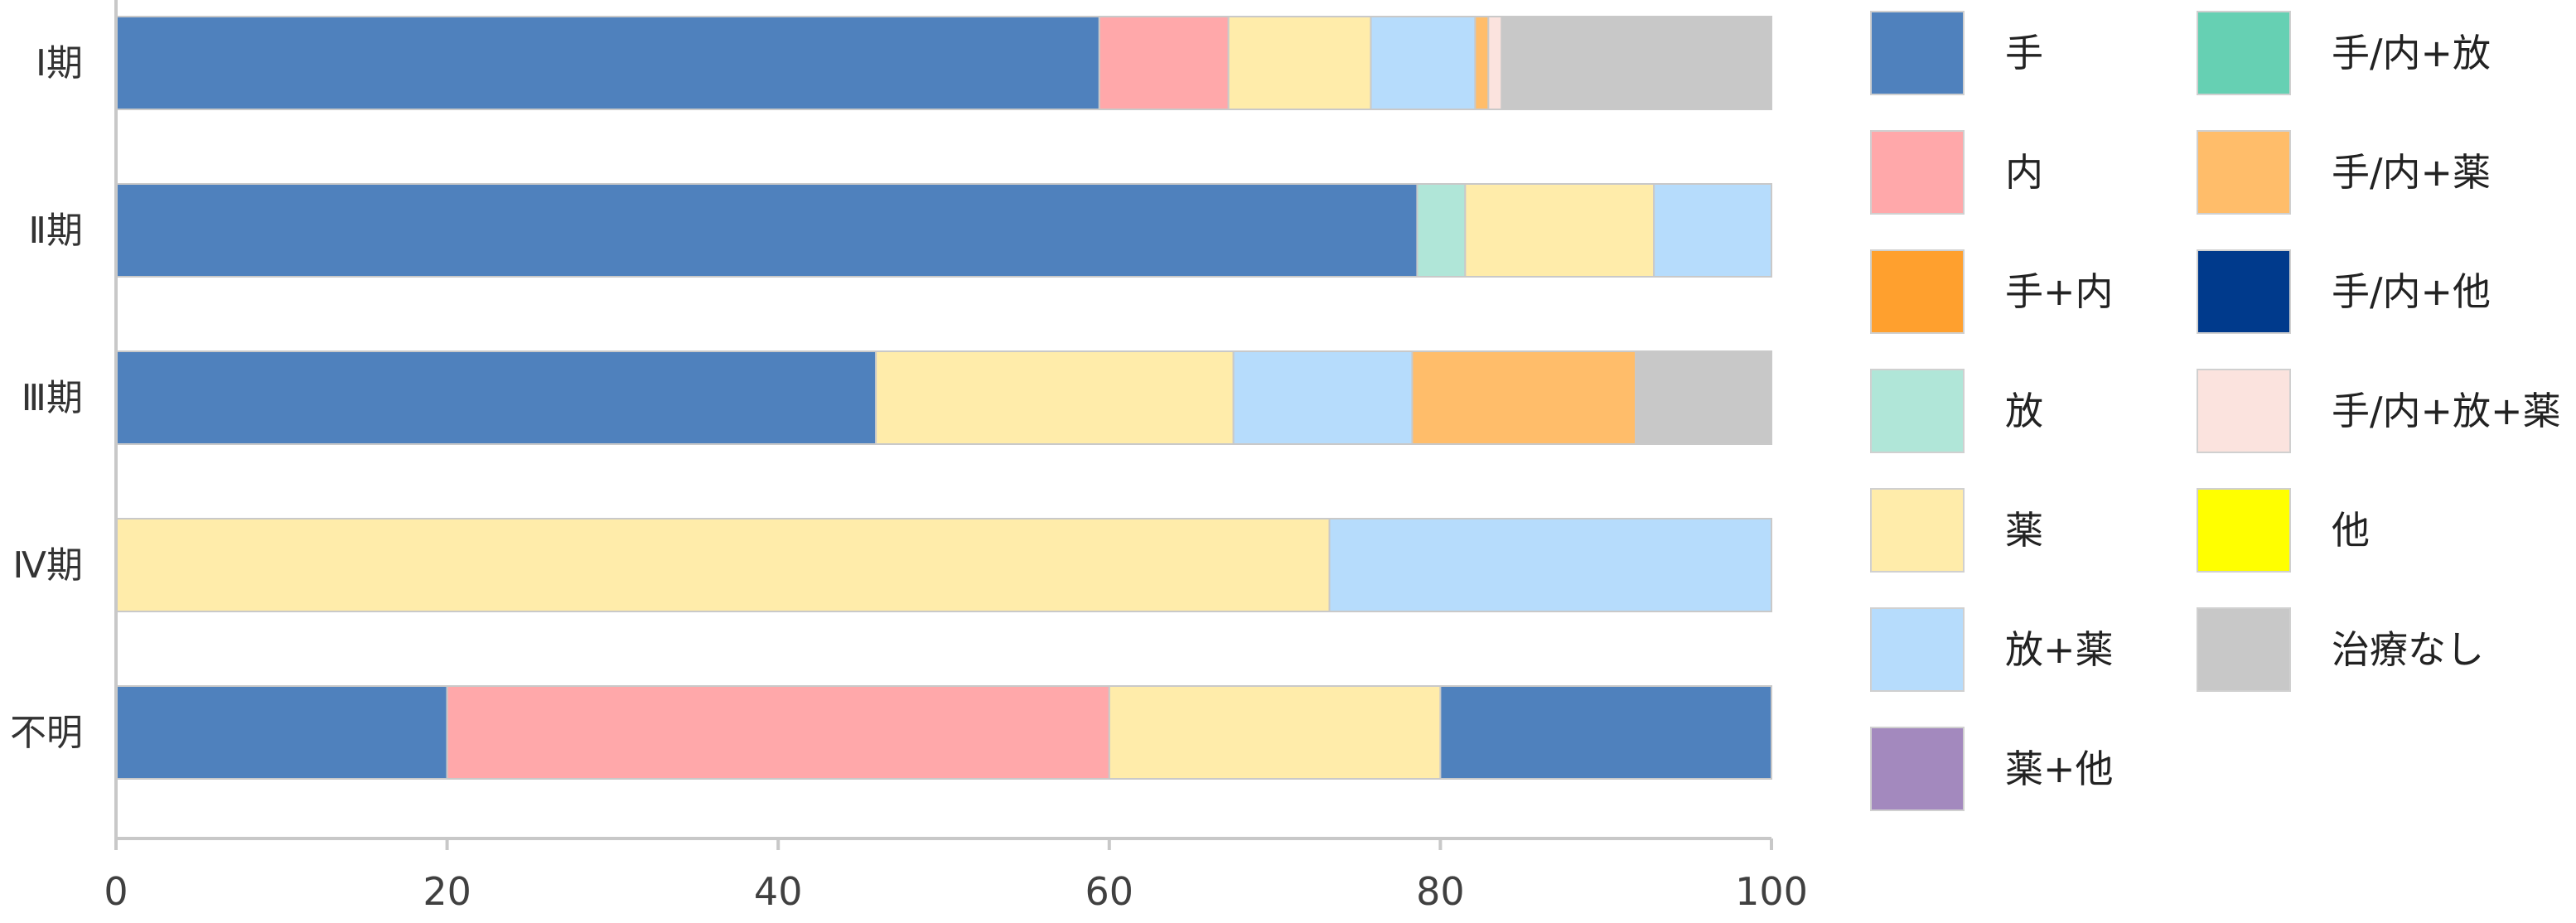  What do you see at coordinates (2024, 172) in the screenshot?
I see `legend-label-1: 内` at bounding box center [2024, 172].